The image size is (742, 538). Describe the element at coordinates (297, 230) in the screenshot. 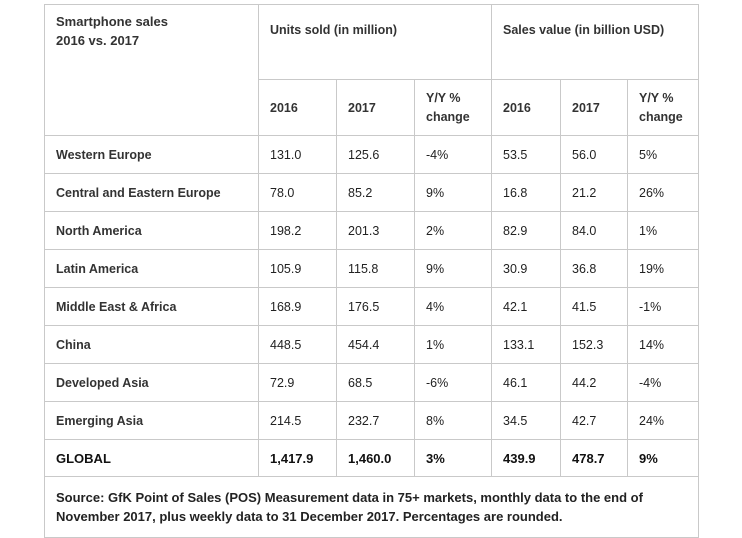

I see `units-2016-cell: 198.2` at that location.